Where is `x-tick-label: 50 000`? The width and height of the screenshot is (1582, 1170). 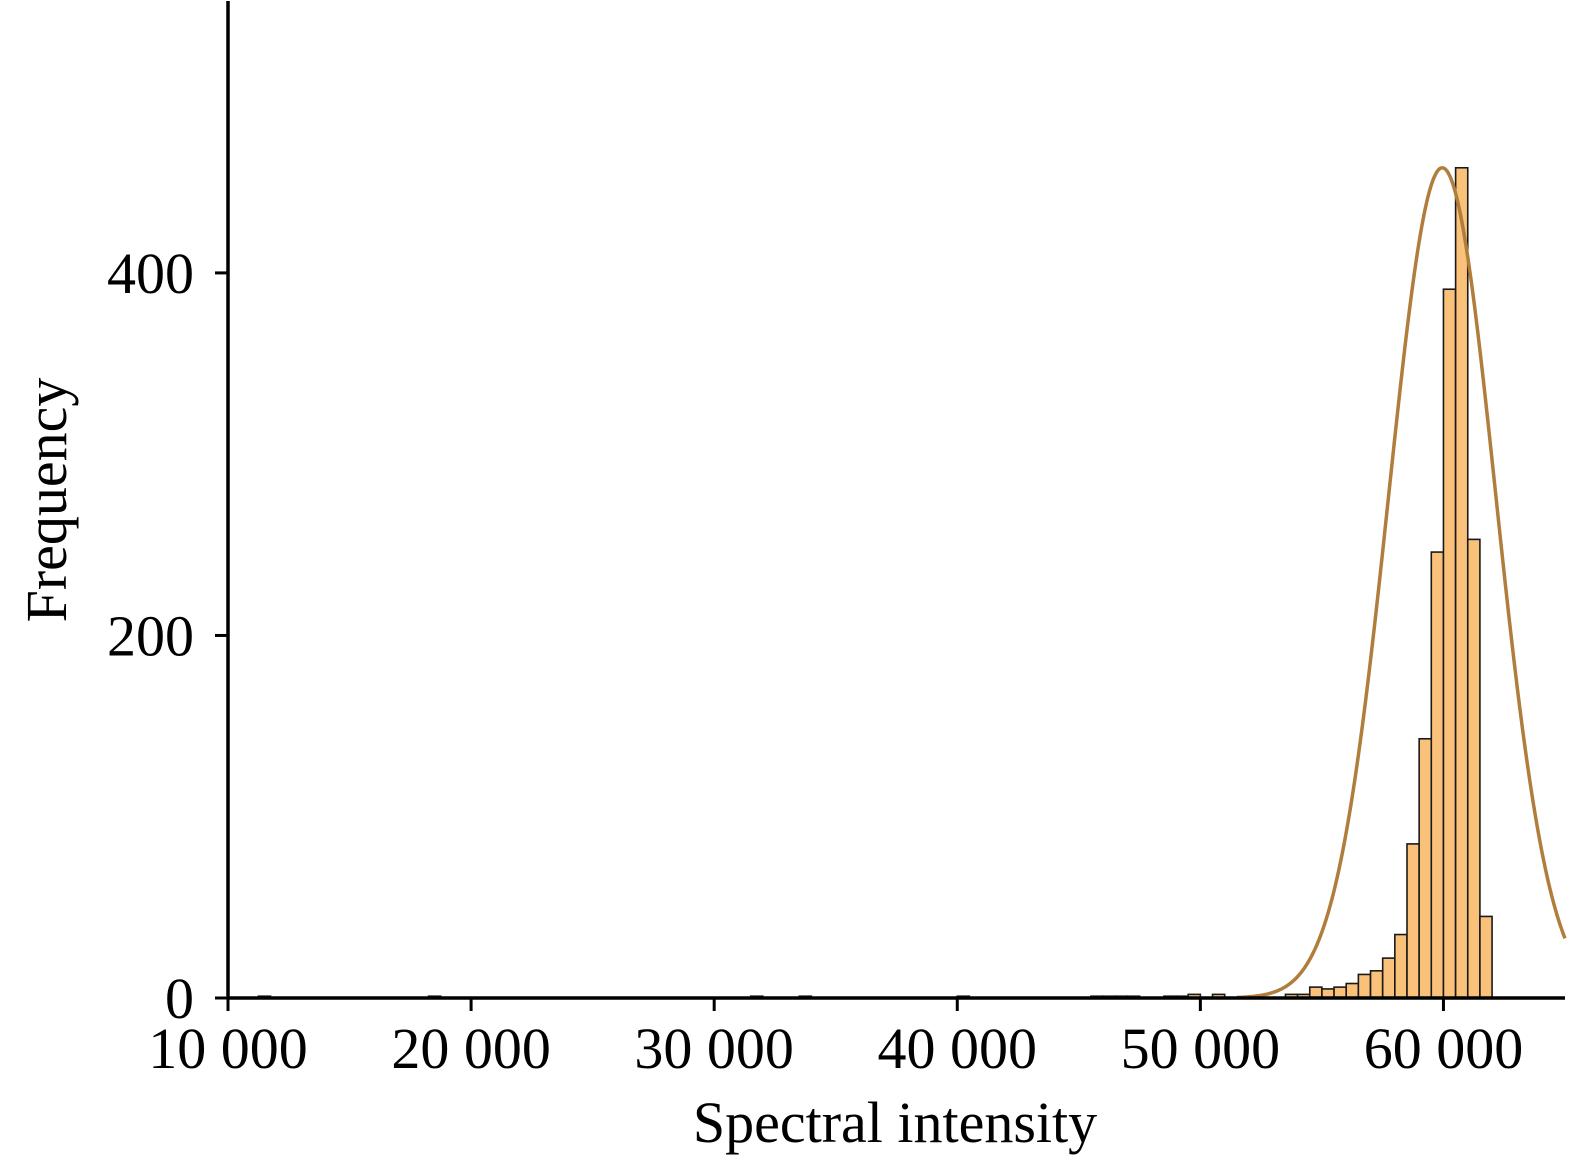
x-tick-label: 50 000 is located at coordinates (1201, 1048).